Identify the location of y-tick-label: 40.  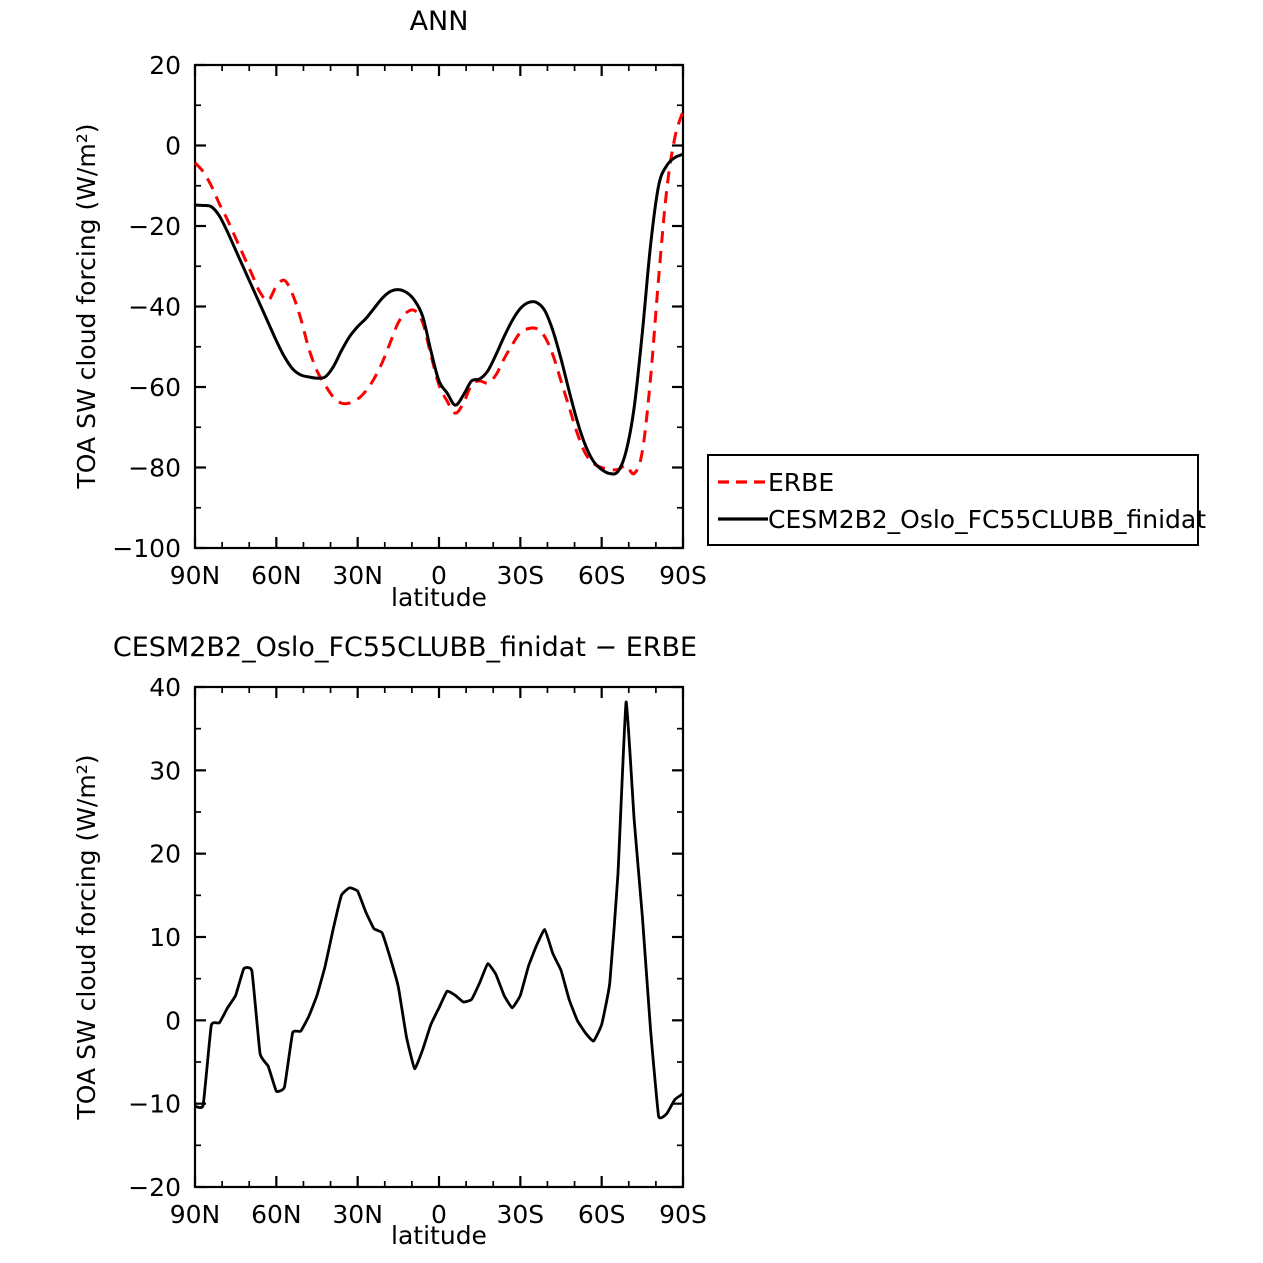
(165, 687).